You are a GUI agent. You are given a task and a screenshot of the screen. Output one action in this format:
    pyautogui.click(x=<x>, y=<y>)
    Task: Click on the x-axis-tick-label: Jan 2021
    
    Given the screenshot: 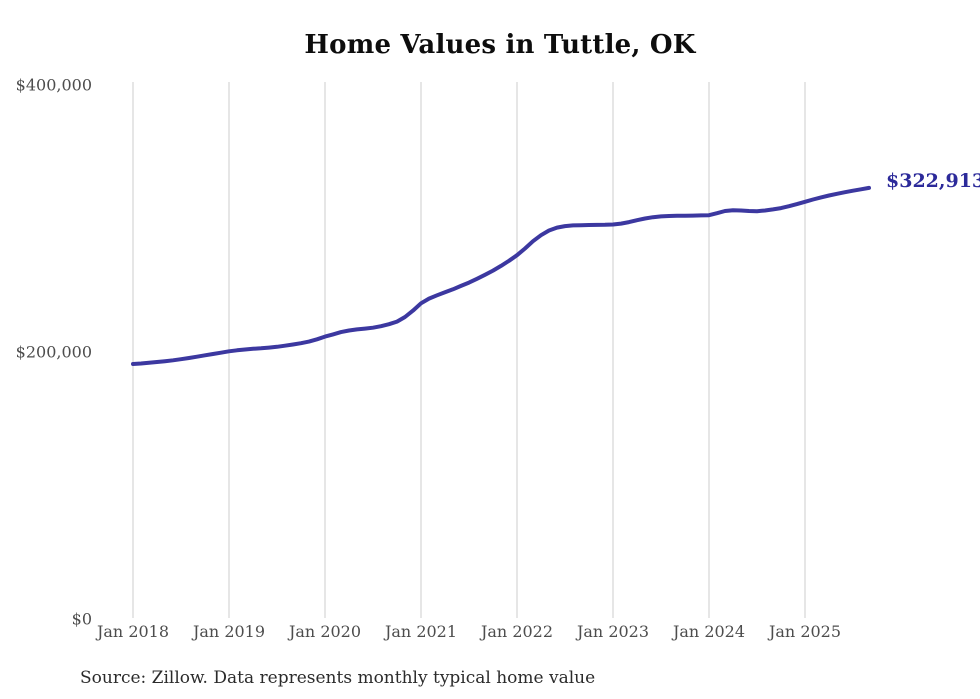 What is the action you would take?
    pyautogui.click(x=421, y=631)
    